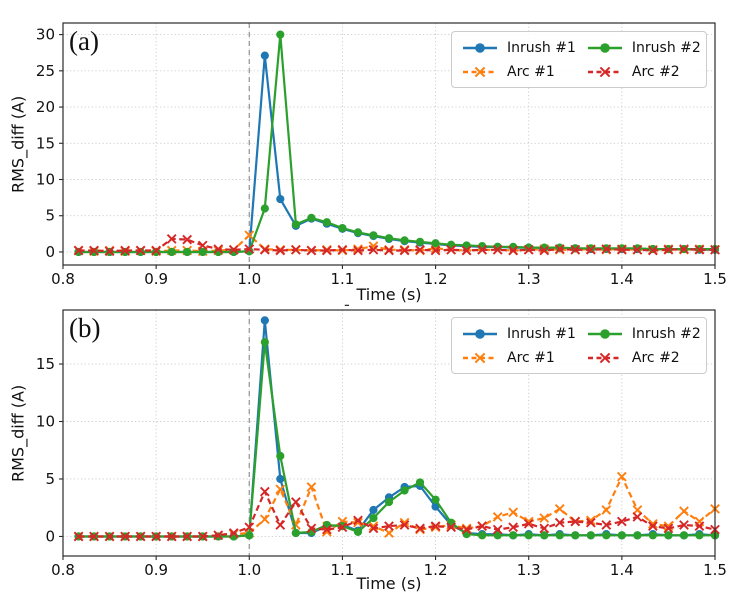  I want to click on y-tick-label: 25, so click(45, 71).